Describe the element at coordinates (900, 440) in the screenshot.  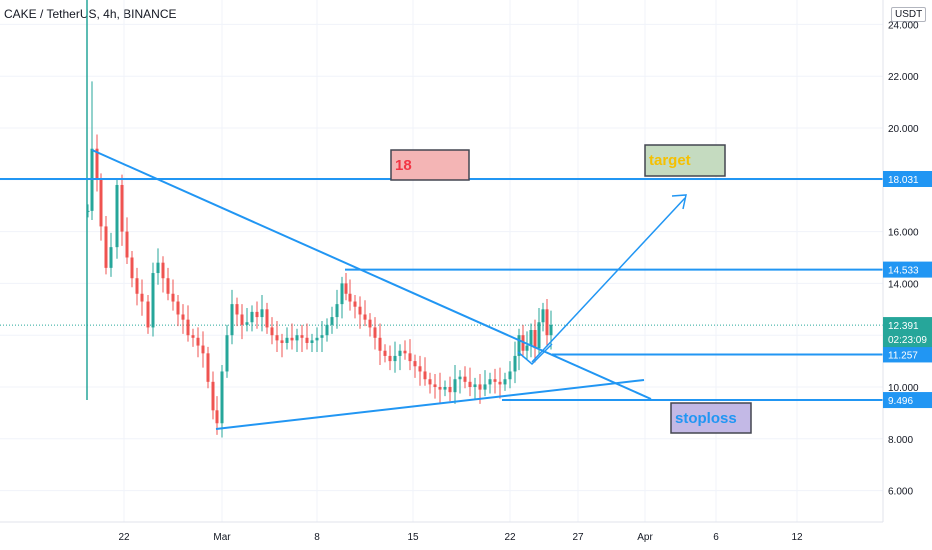
I see `y-tick-label: 8.000` at that location.